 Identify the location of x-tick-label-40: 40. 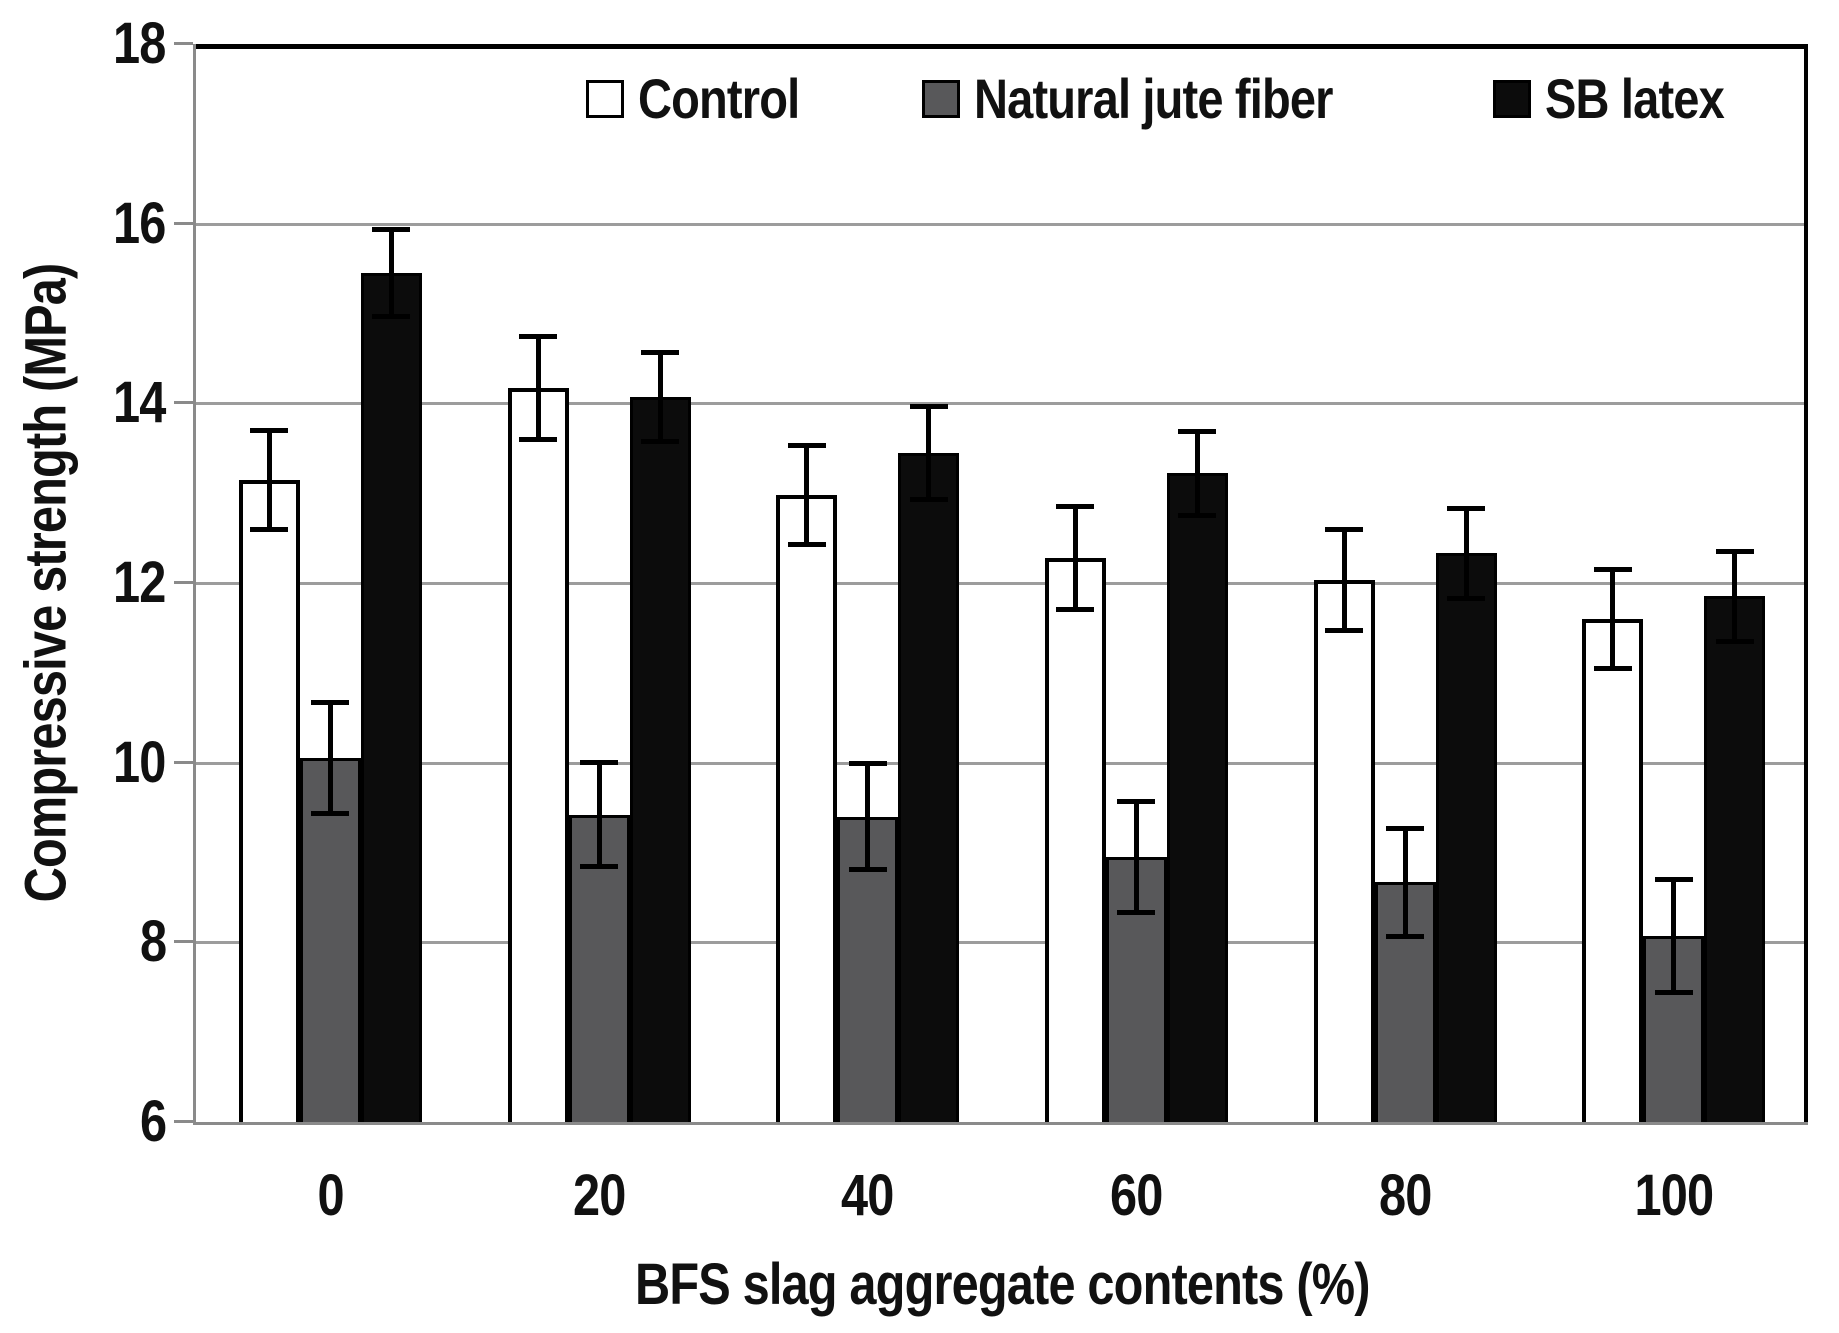
(868, 1196).